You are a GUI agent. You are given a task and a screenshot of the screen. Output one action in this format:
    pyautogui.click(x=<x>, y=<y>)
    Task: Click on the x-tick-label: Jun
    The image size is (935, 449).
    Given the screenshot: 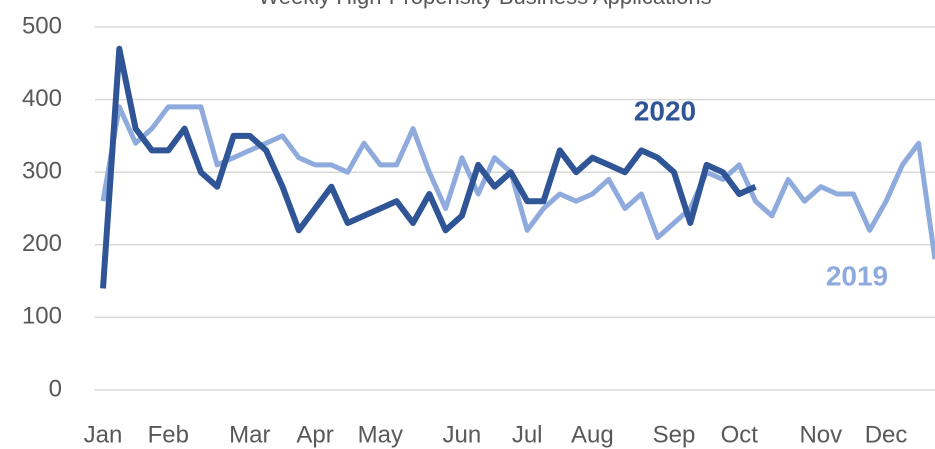 What is the action you would take?
    pyautogui.click(x=462, y=434)
    